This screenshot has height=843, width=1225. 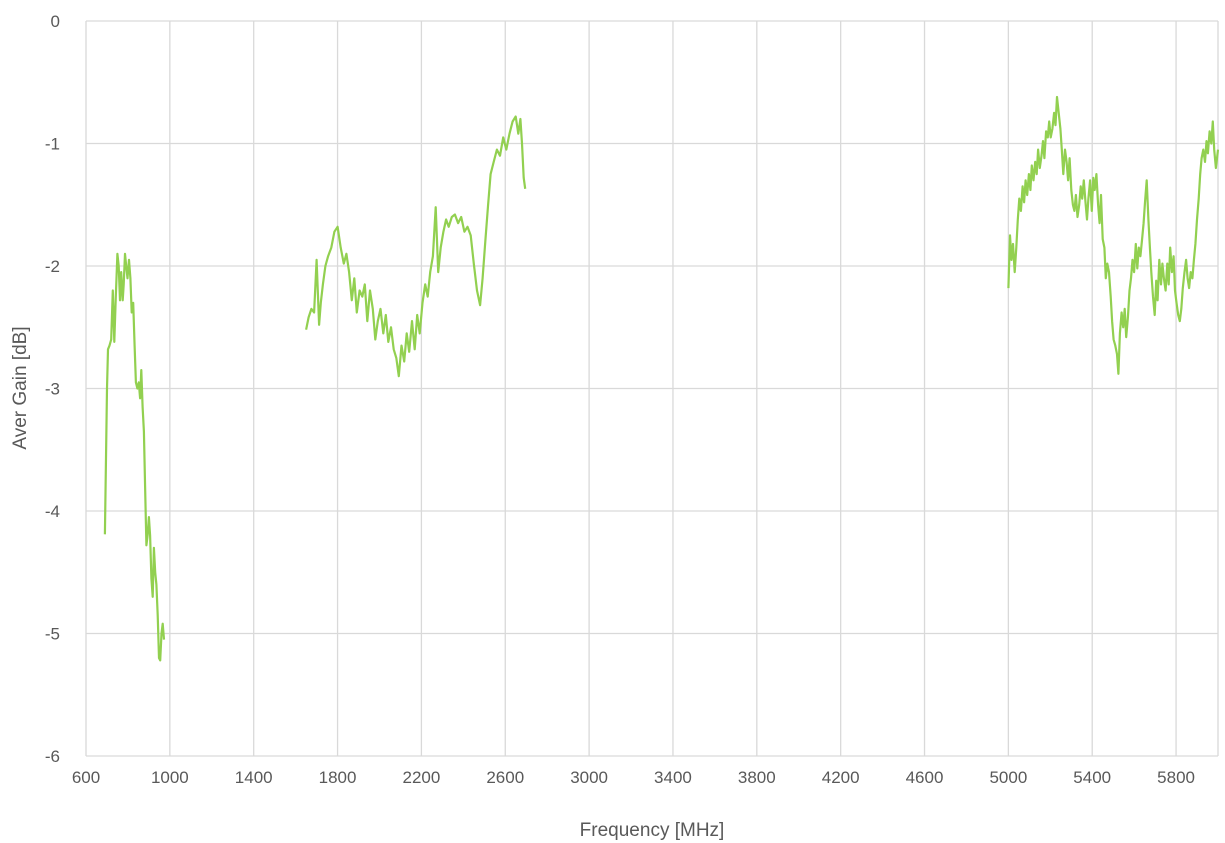 I want to click on x-tick-label: 3400, so click(x=673, y=777).